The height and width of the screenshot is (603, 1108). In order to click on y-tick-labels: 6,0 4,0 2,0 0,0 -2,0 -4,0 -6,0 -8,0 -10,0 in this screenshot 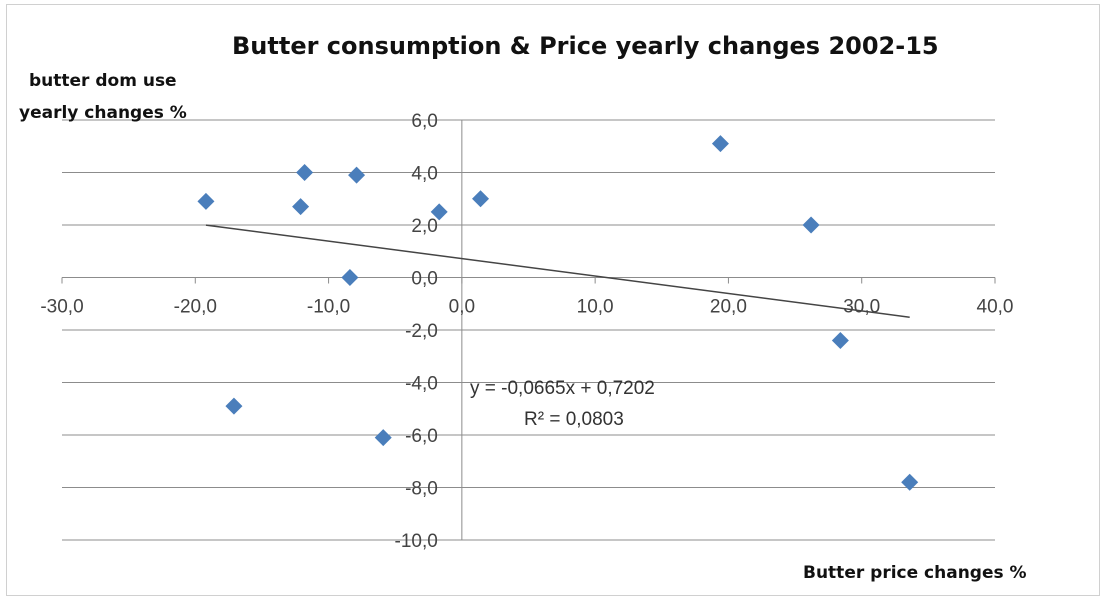, I will do `click(416, 331)`.